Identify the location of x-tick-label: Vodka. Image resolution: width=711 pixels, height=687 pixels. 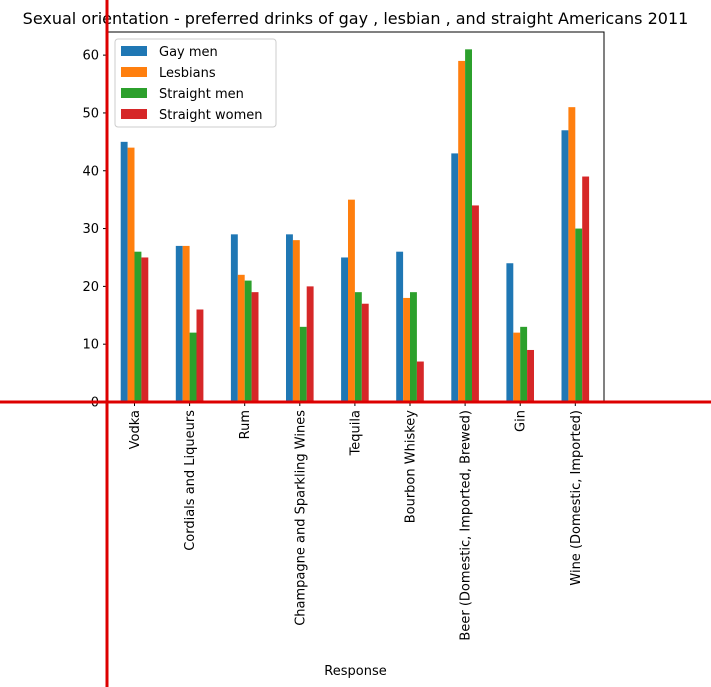
(135, 429).